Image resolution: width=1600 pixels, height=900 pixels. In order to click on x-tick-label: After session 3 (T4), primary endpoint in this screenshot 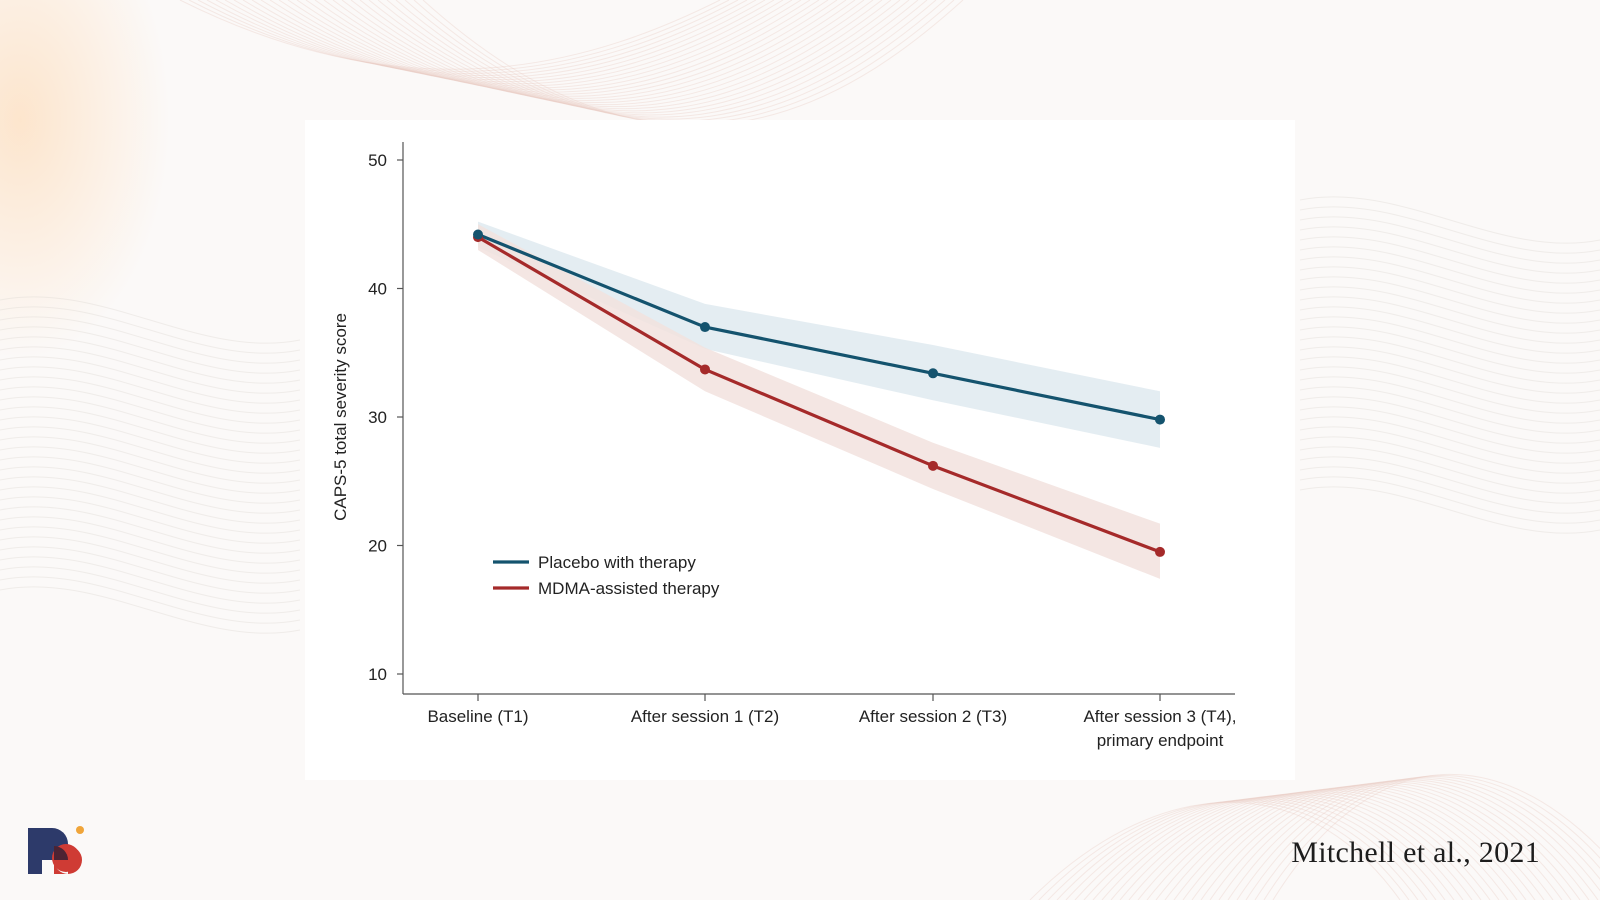, I will do `click(1159, 728)`.